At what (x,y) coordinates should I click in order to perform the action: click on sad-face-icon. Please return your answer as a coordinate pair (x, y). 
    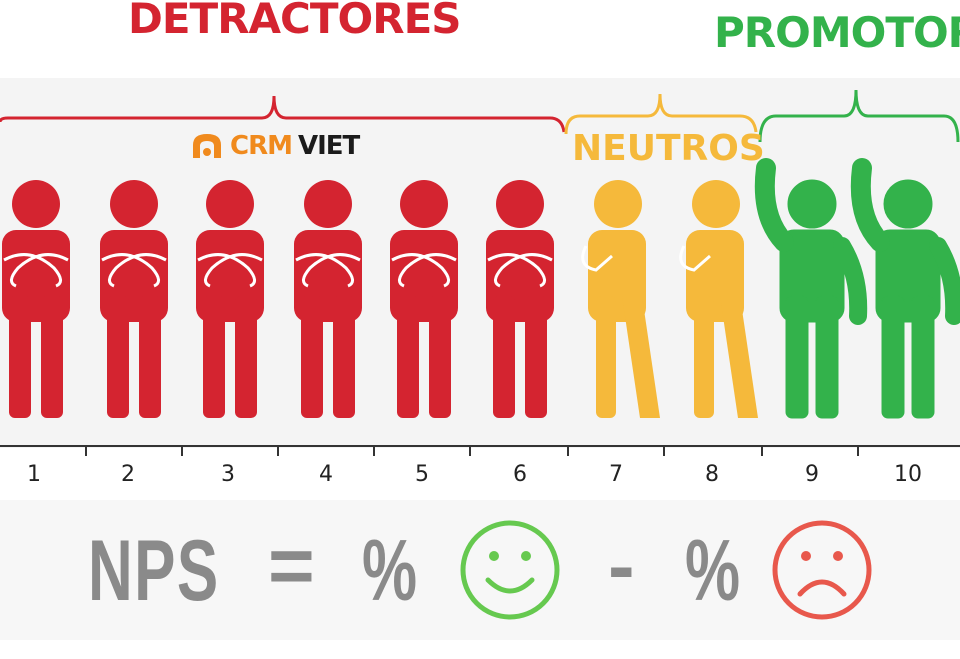
    Looking at the image, I should click on (822, 570).